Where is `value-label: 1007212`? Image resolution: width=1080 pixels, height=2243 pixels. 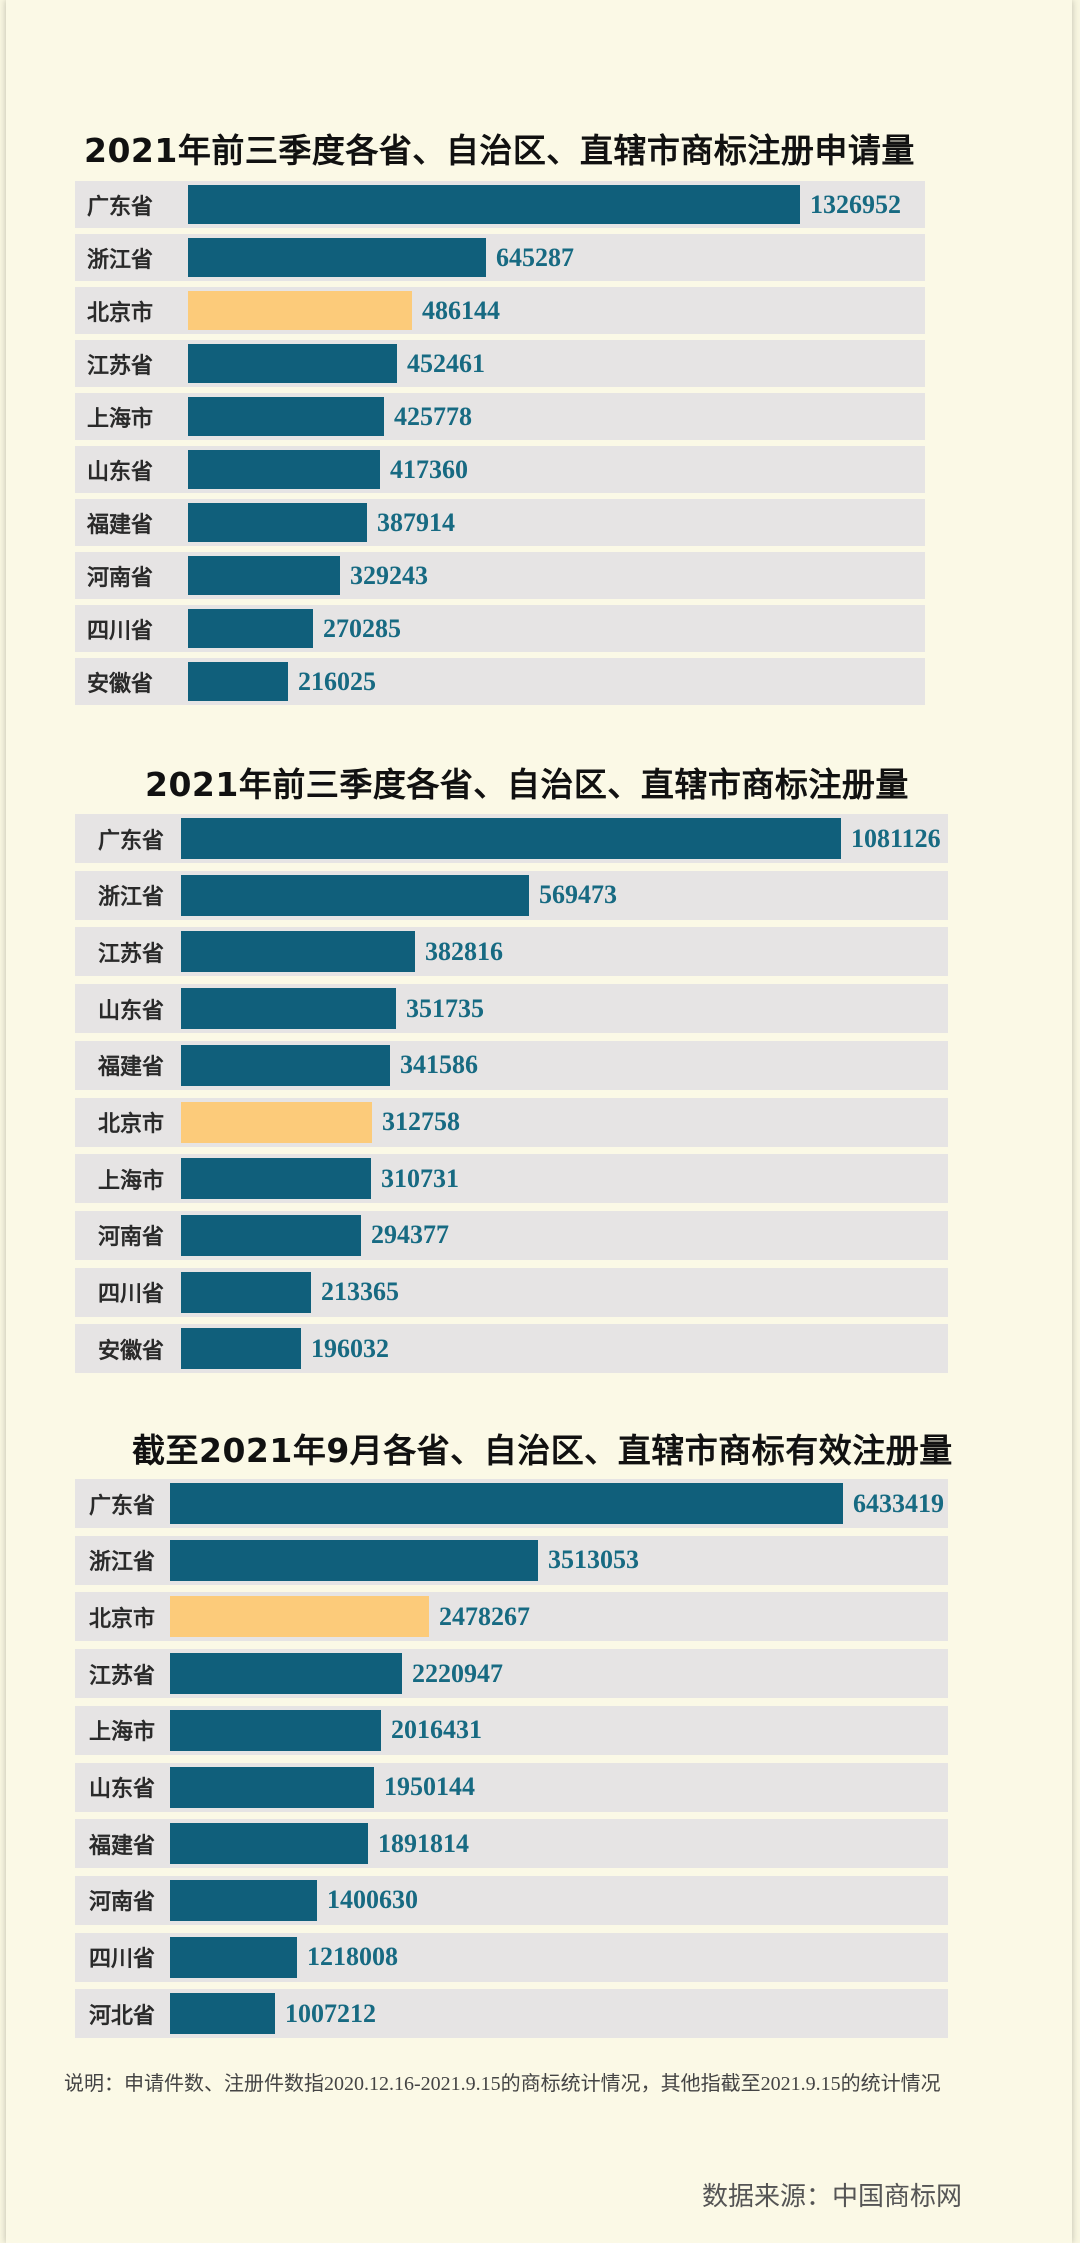 value-label: 1007212 is located at coordinates (330, 2013).